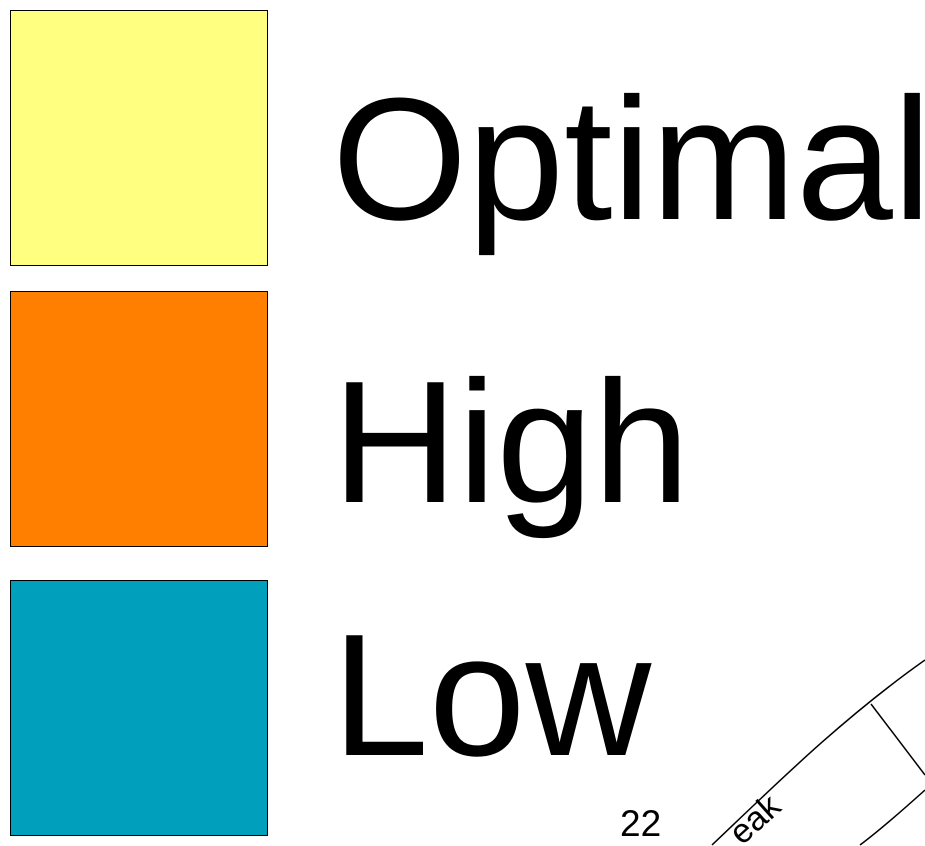 The height and width of the screenshot is (846, 925). Describe the element at coordinates (892, 817) in the screenshot. I see `street-edge-lower` at that location.